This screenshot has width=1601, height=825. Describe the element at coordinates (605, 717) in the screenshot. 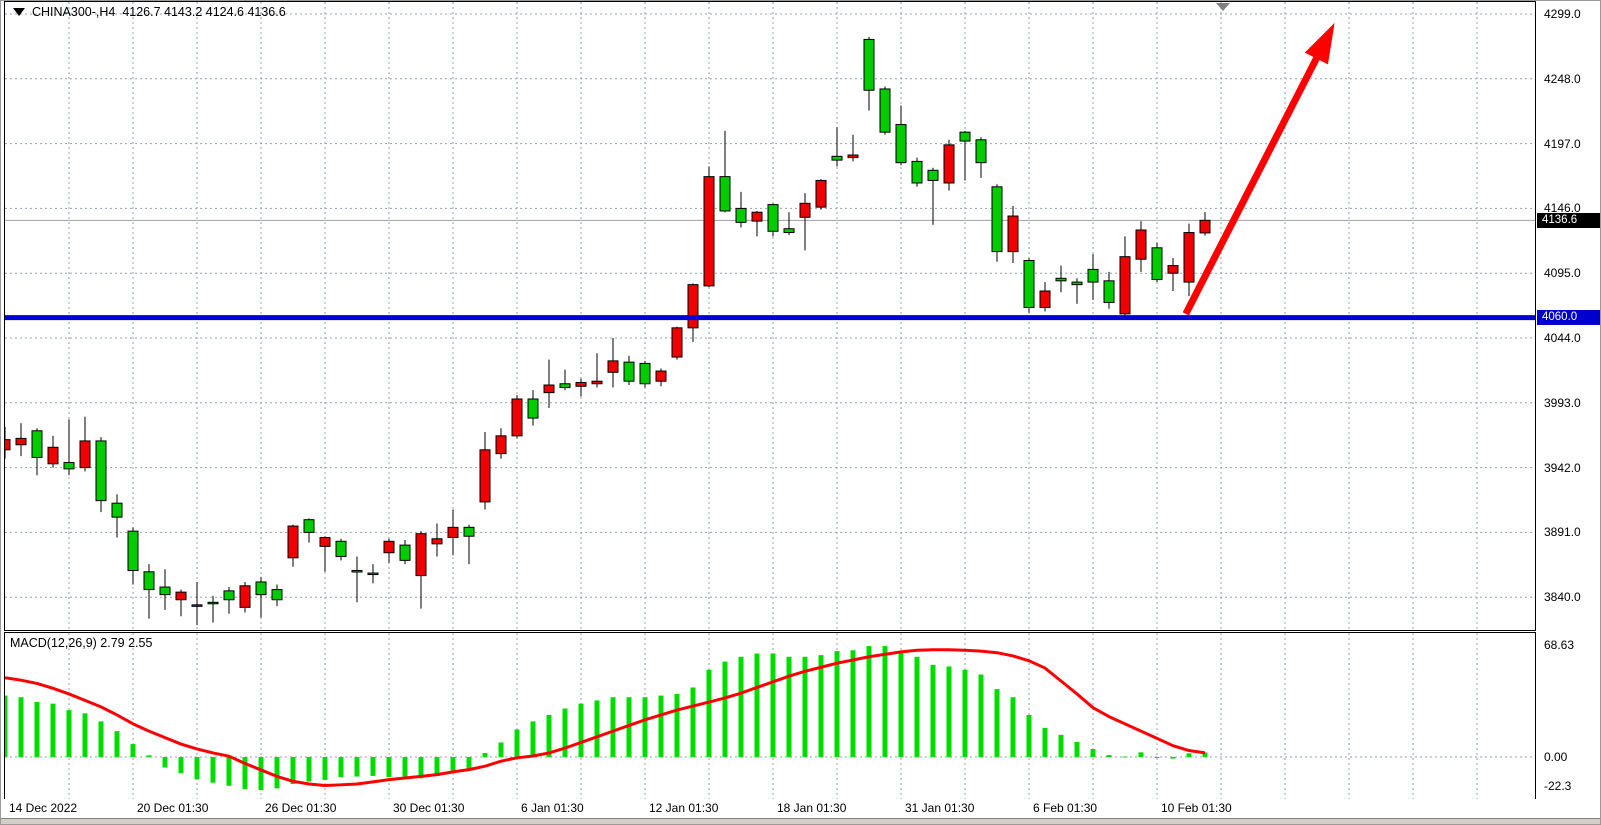

I see `macd-signal-line` at that location.